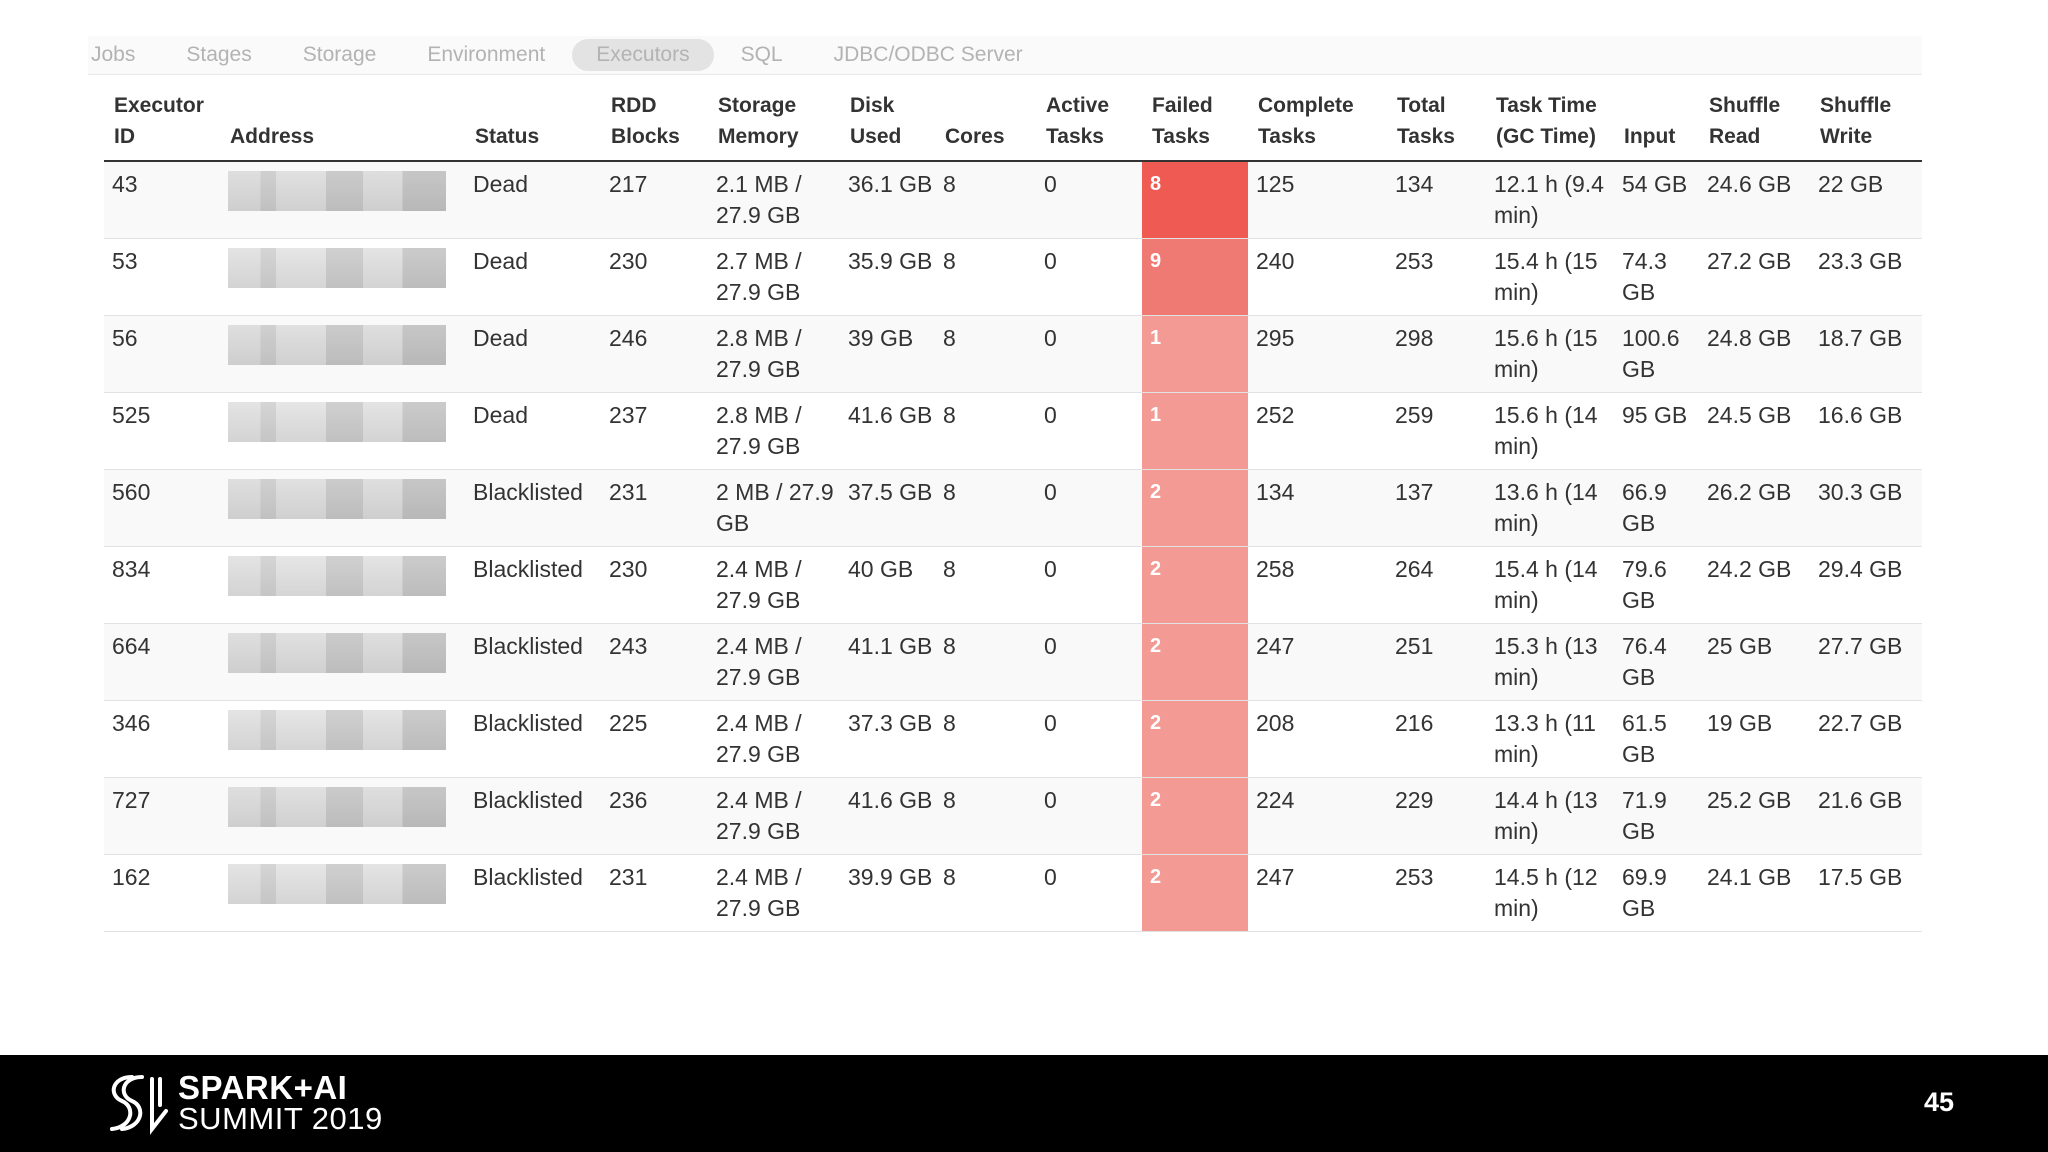 This screenshot has width=2048, height=1152. Describe the element at coordinates (1754, 126) in the screenshot. I see `column-header-shuffle-read: Shuffle Read` at that location.